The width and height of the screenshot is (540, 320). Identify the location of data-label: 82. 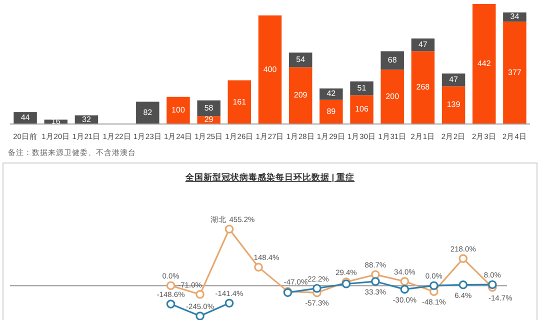
(148, 112).